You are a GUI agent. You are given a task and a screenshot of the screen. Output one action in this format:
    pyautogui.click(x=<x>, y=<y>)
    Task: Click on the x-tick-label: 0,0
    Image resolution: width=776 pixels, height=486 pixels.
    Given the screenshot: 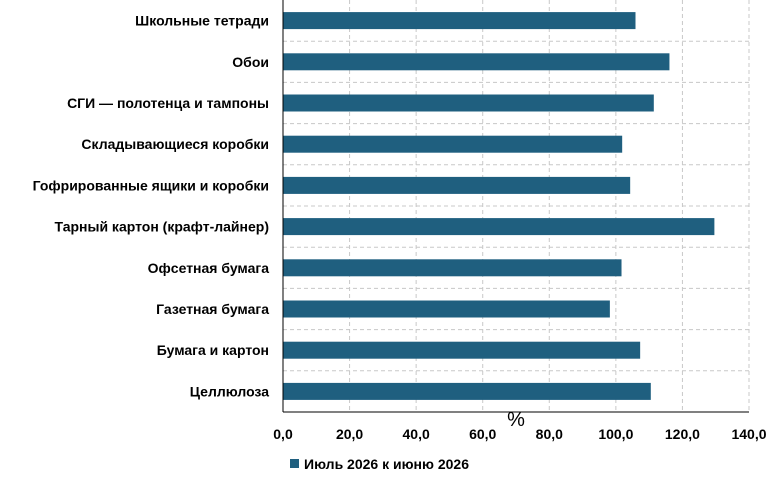 What is the action you would take?
    pyautogui.click(x=283, y=434)
    